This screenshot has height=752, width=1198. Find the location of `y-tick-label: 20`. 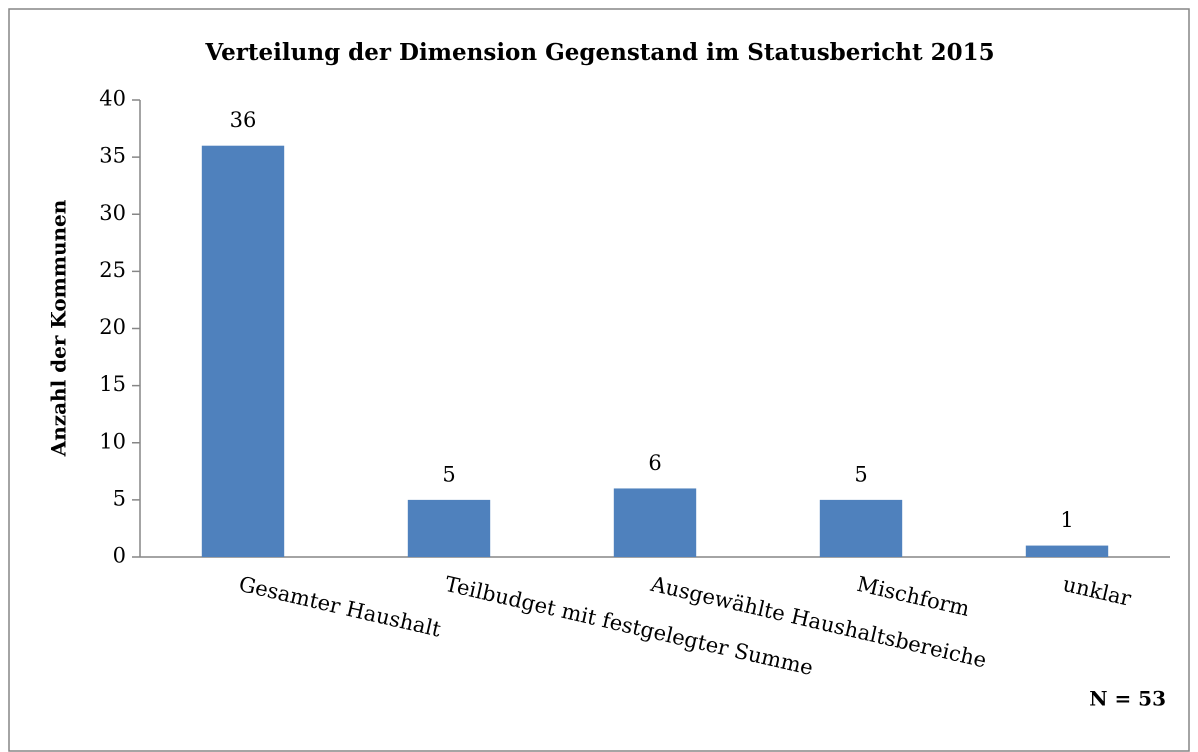

y-tick-label: 20 is located at coordinates (112, 327).